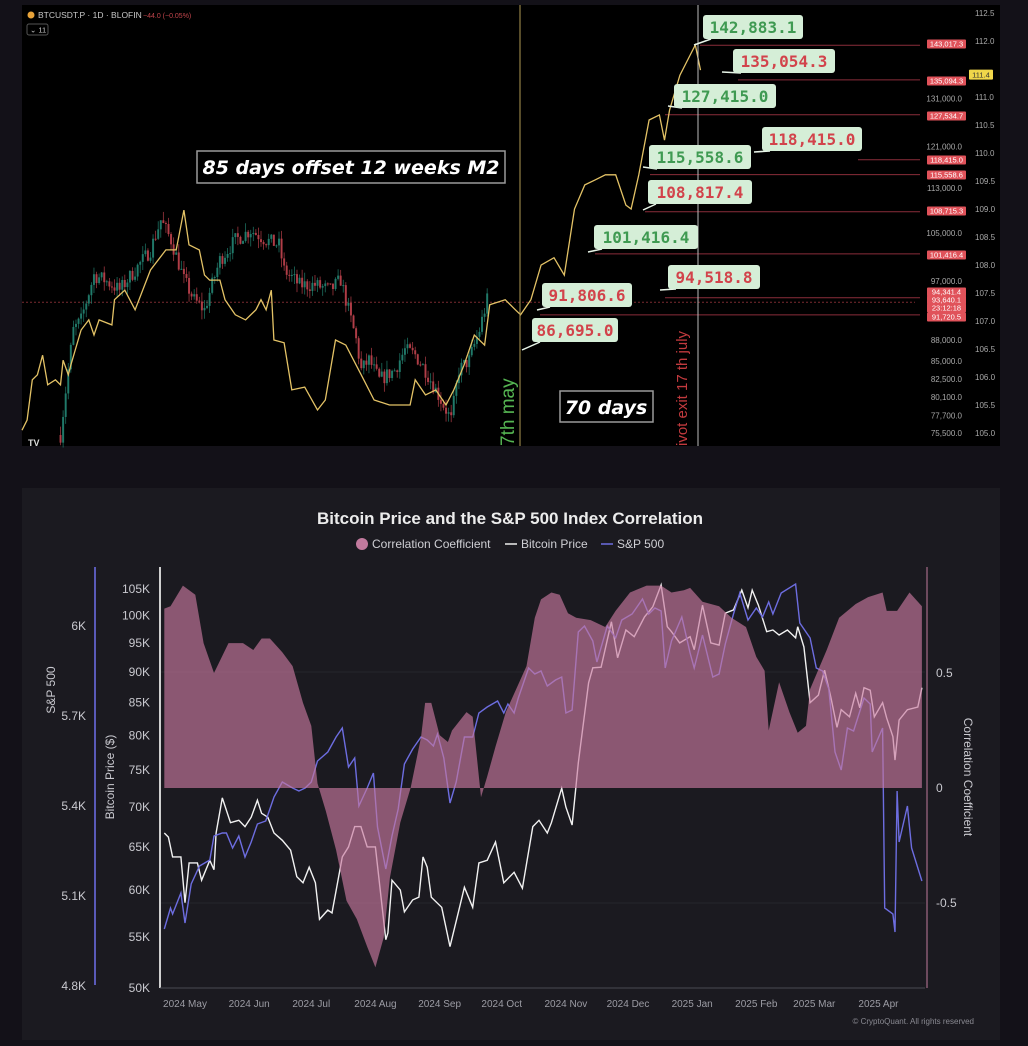  I want to click on indicator-badge: ⌄ 11, so click(38, 30).